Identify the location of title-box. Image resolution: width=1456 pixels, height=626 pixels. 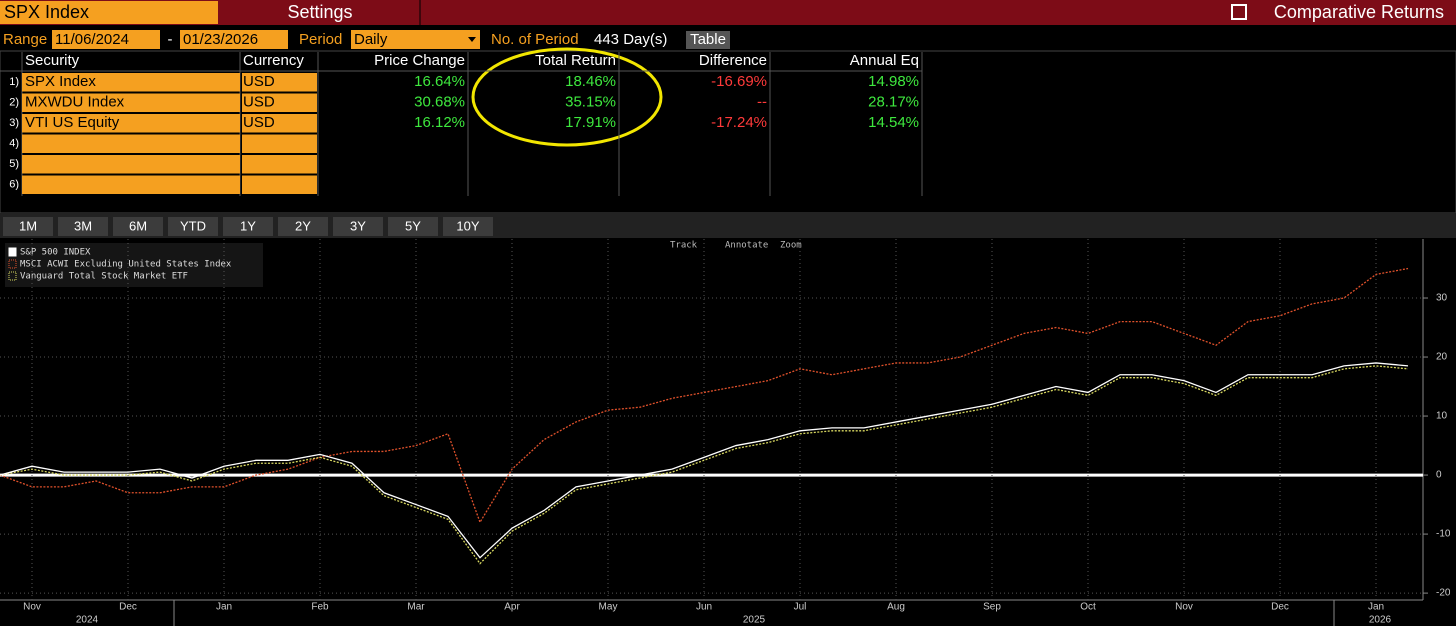
(109, 12).